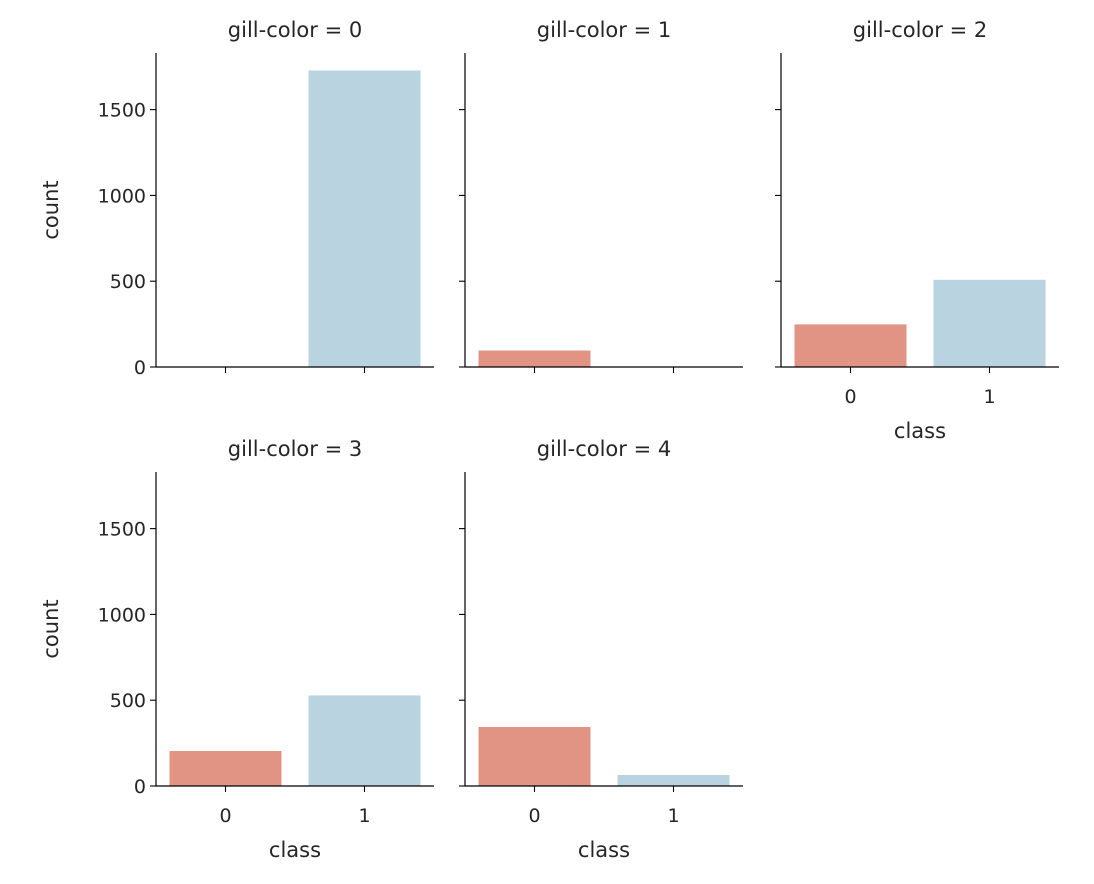  What do you see at coordinates (295, 449) in the screenshot?
I see `panel-title: gill-color = 3` at bounding box center [295, 449].